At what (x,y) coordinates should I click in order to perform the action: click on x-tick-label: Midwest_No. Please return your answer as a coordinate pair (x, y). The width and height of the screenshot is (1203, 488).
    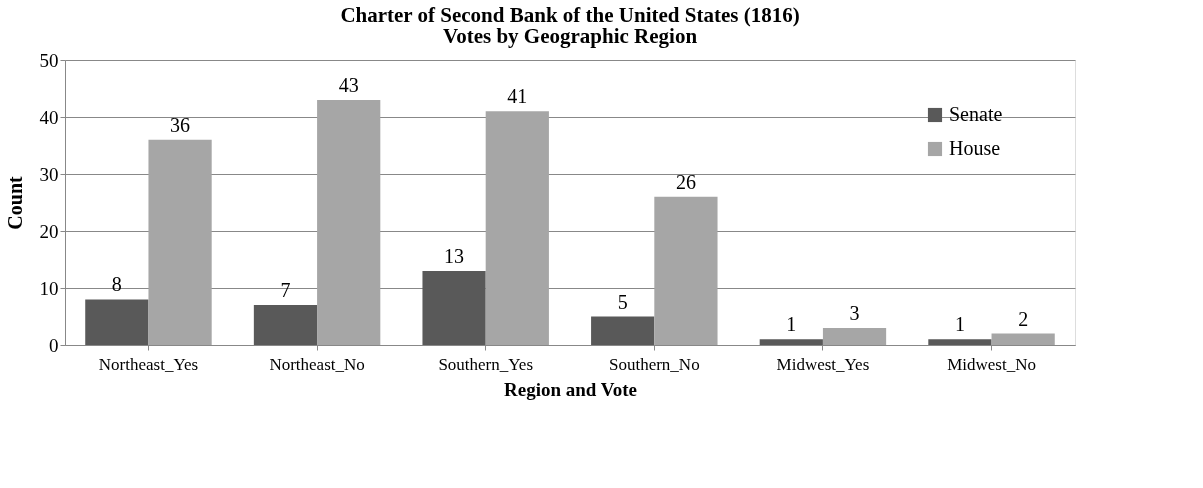
    Looking at the image, I should click on (991, 364).